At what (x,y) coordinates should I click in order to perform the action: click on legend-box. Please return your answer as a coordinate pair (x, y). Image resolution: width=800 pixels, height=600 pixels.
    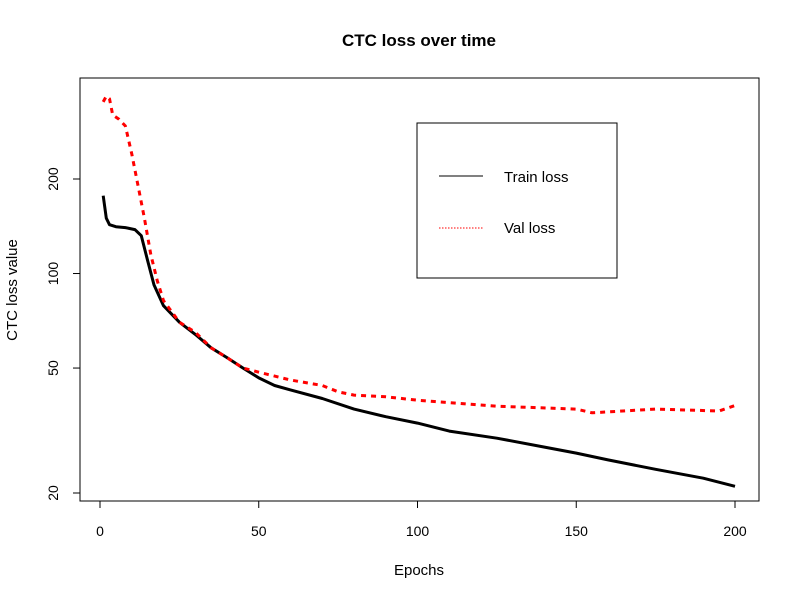
    Looking at the image, I should click on (517, 200).